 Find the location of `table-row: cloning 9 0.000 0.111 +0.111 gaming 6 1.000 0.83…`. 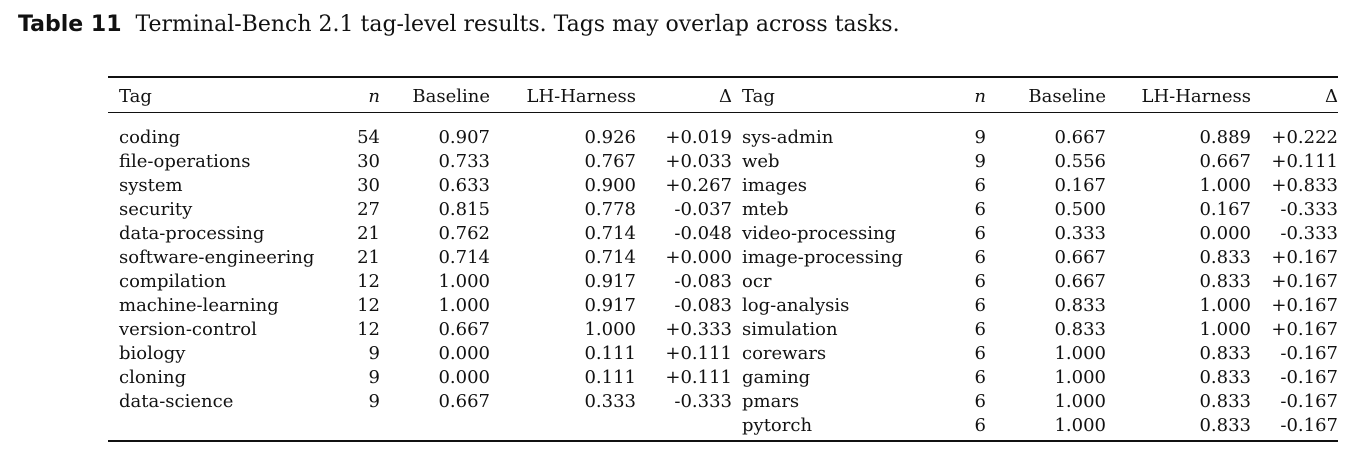

table-row: cloning 9 0.000 0.111 +0.111 gaming 6 1.000 0.83… is located at coordinates (723, 378).